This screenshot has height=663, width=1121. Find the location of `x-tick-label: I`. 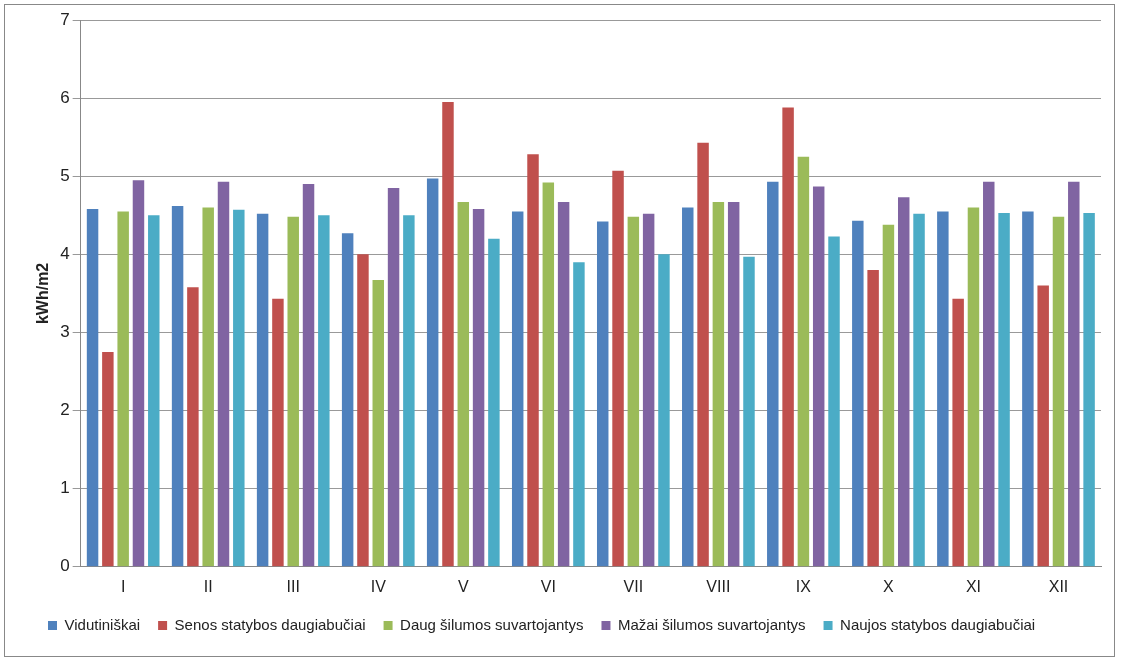

x-tick-label: I is located at coordinates (123, 586).